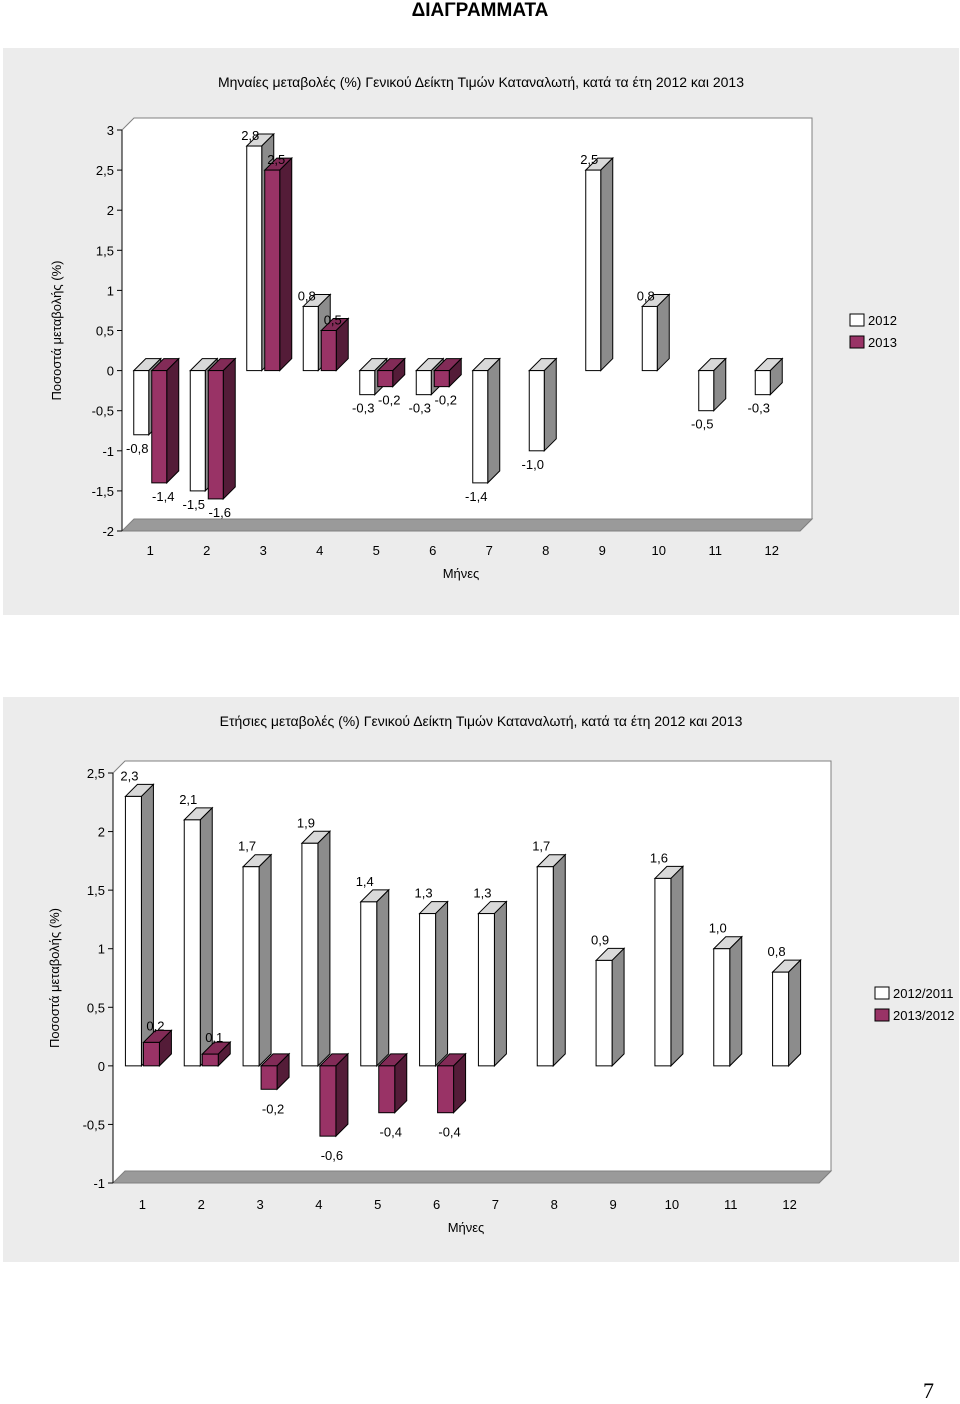 This screenshot has height=1404, width=960. What do you see at coordinates (273, 1108) in the screenshot?
I see `data-label: -0,2` at bounding box center [273, 1108].